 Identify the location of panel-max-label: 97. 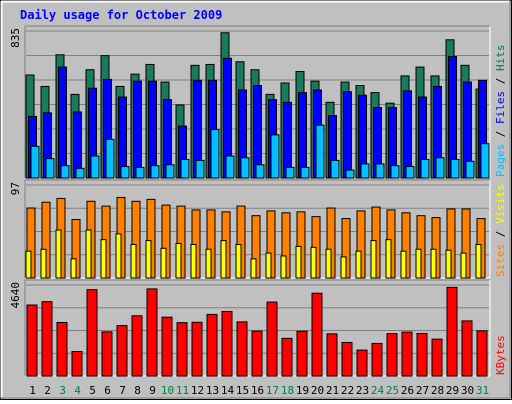
(15, 188).